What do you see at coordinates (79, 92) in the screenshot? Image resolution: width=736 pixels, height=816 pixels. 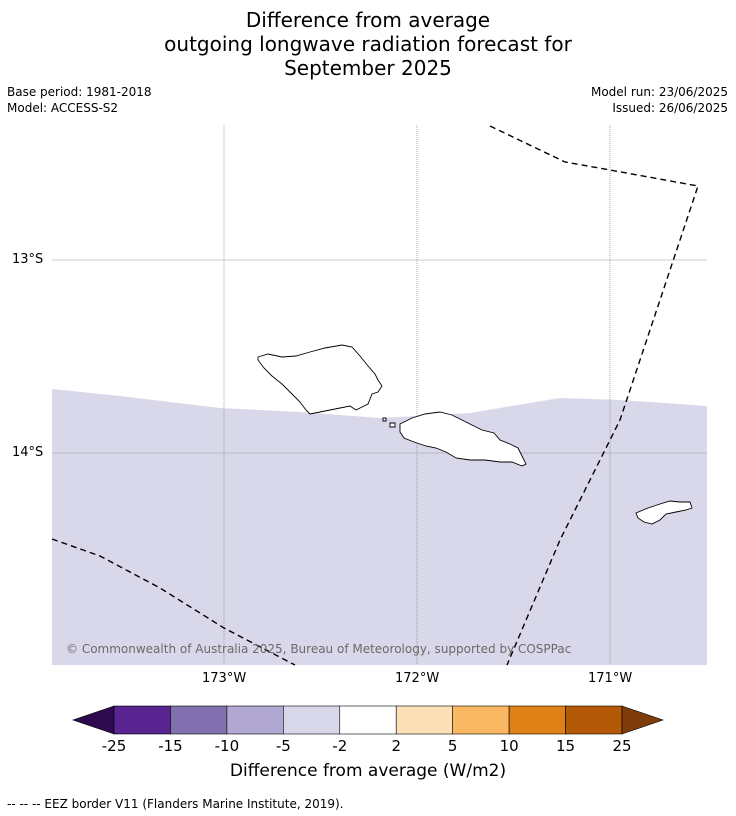 I see `base-period: Base period: 1981-2018` at bounding box center [79, 92].